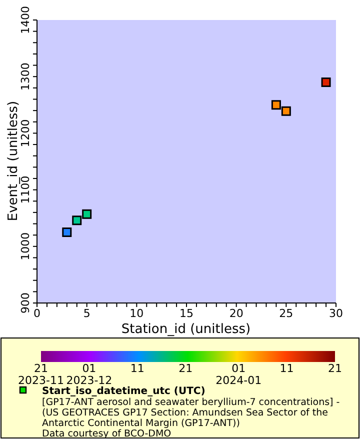 Image resolution: width=360 pixels, height=440 pixels. Describe the element at coordinates (286, 313) in the screenshot. I see `x-tick-label: 25` at that location.